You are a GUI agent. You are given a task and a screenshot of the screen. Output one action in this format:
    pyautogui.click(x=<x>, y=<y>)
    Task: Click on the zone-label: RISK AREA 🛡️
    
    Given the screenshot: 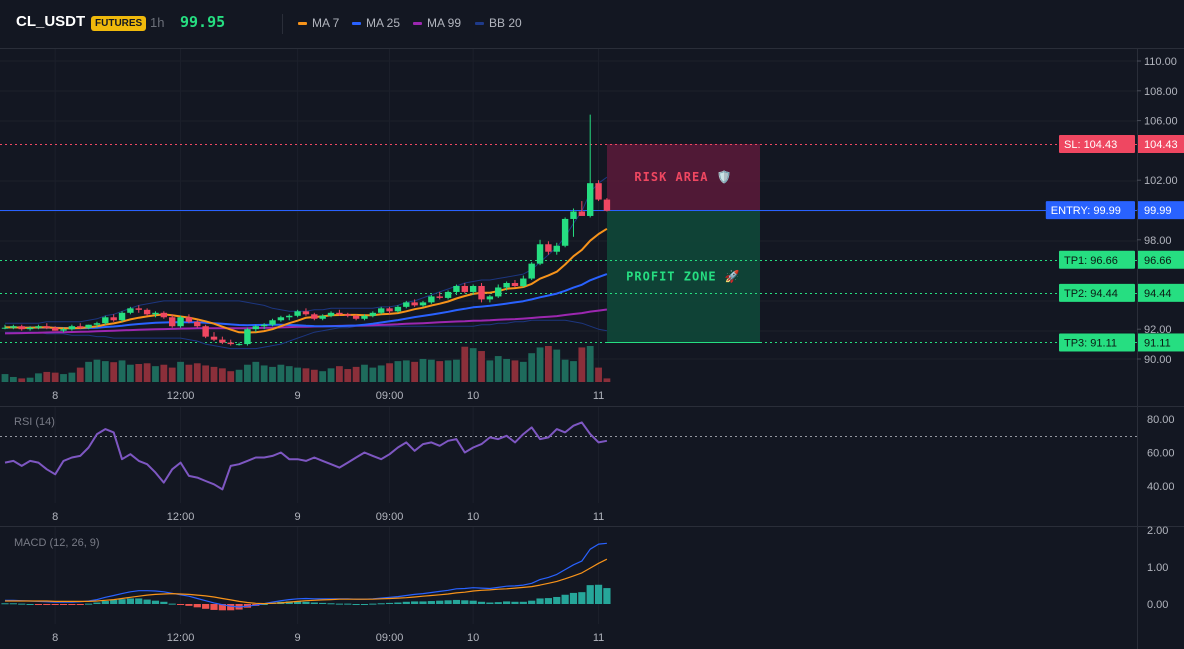 What is the action you would take?
    pyautogui.click(x=683, y=177)
    